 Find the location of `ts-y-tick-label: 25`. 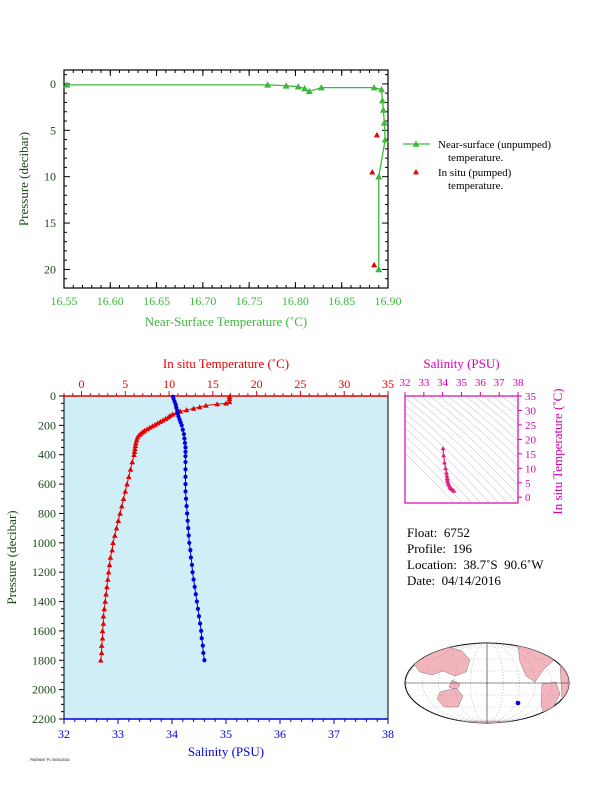

ts-y-tick-label: 25 is located at coordinates (531, 426).